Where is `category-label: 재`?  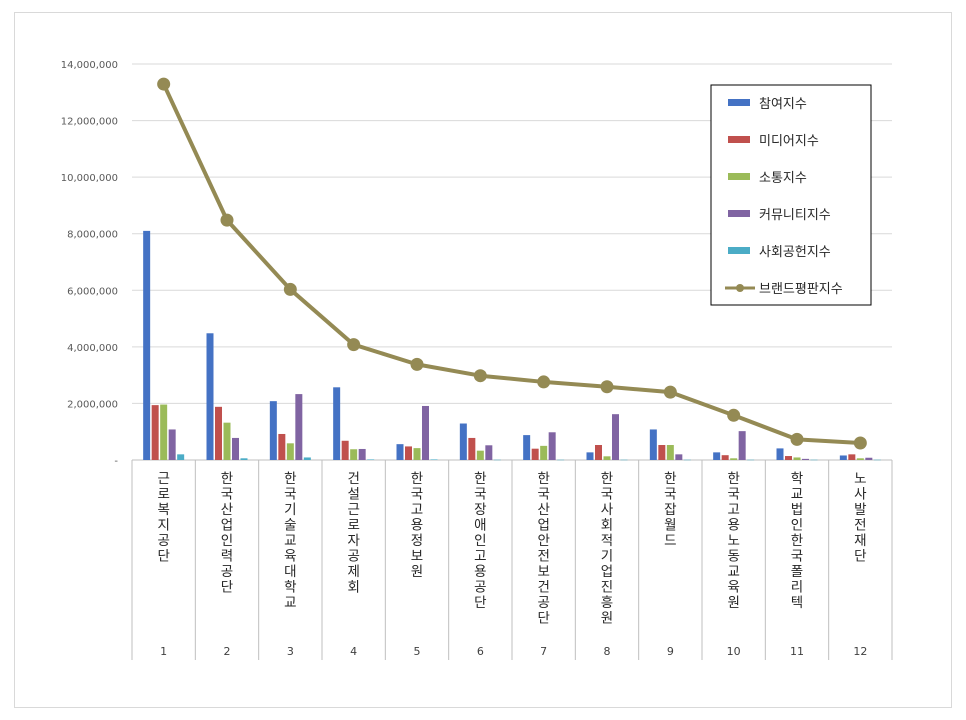
category-label: 재 is located at coordinates (860, 541).